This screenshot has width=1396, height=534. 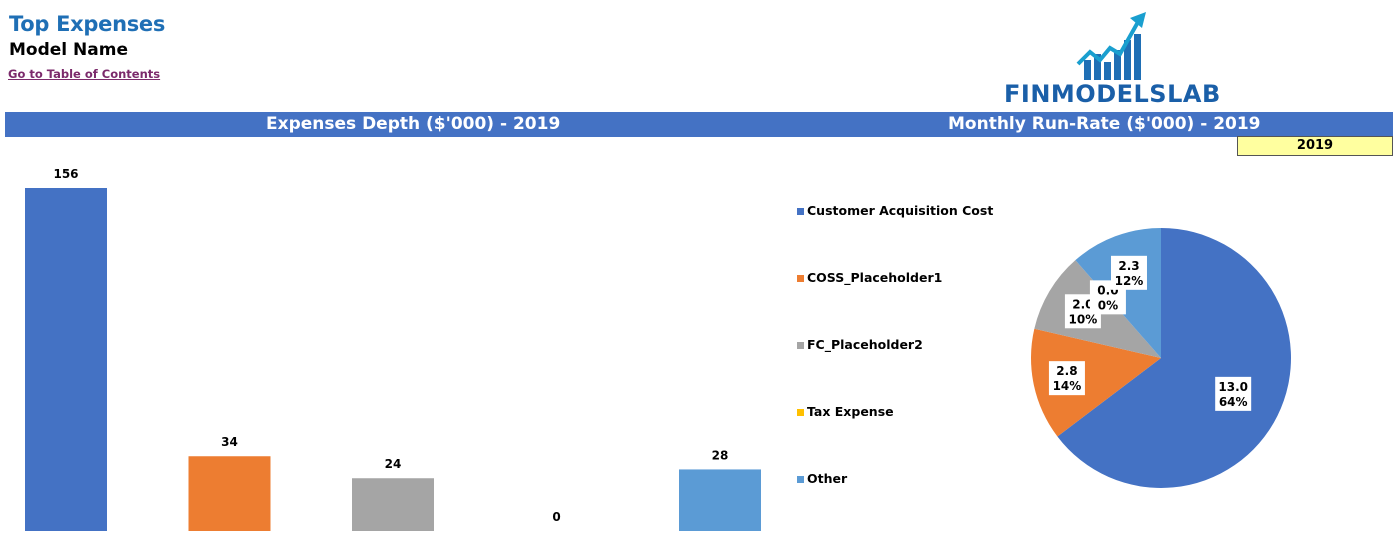 What do you see at coordinates (1107, 290) in the screenshot?
I see `pie-value-label: 0.0` at bounding box center [1107, 290].